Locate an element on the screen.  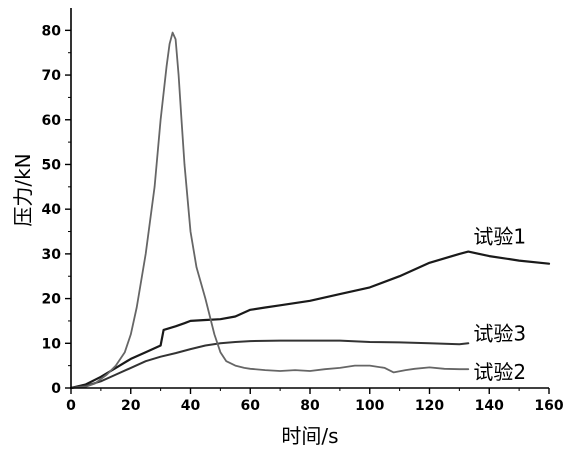
series-labels: 试验1 试验3 试验2 is located at coordinates (499, 305).